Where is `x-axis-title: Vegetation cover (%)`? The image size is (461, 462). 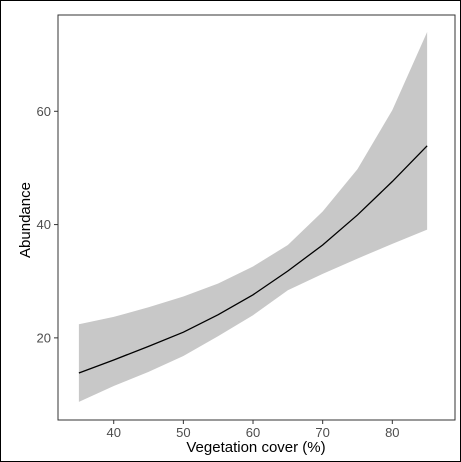 x-axis-title: Vegetation cover (%) is located at coordinates (255, 447).